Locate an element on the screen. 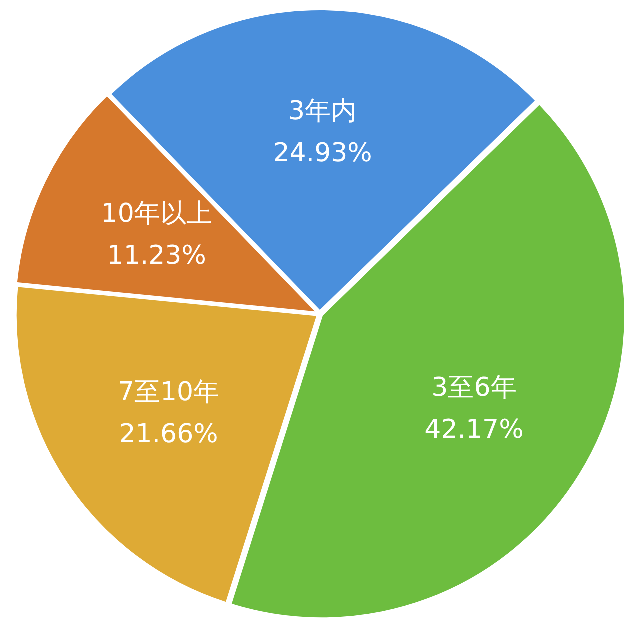 The image size is (640, 628). slice-label: 7至10年 is located at coordinates (169, 393).